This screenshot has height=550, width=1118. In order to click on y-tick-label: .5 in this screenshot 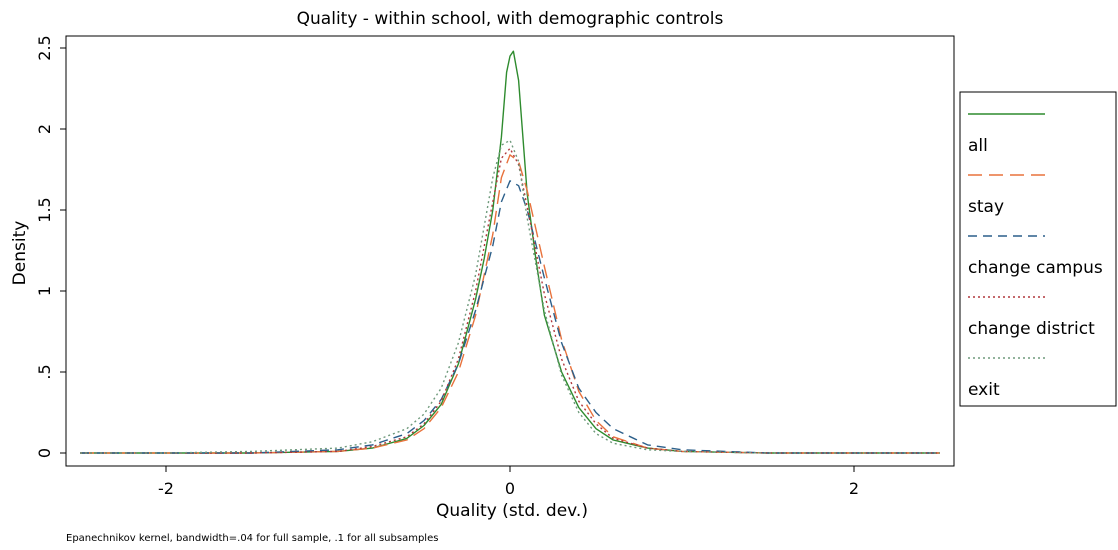, I will do `click(44, 371)`.